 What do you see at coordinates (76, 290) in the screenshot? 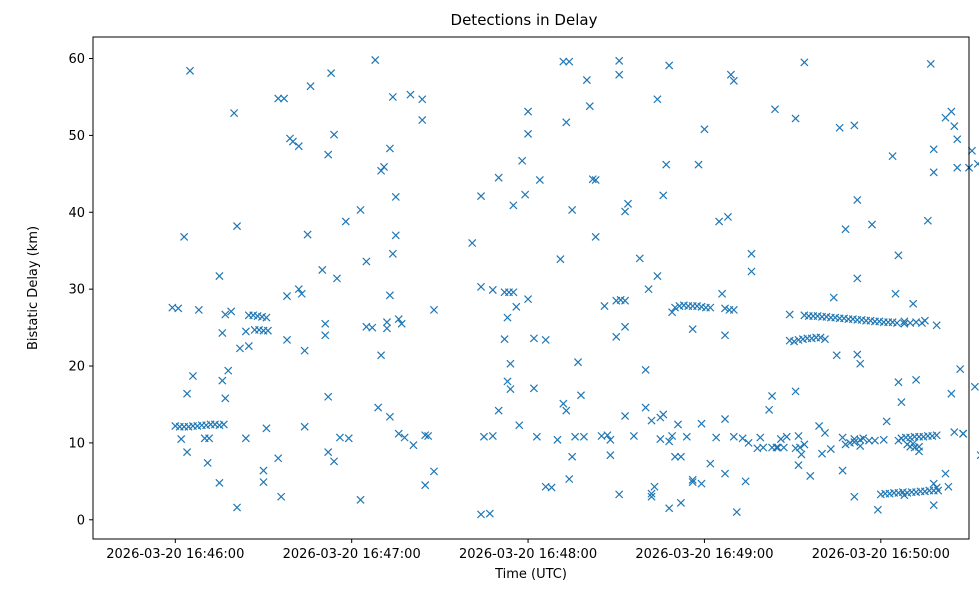
I see `y-tick-label: 30` at bounding box center [76, 290].